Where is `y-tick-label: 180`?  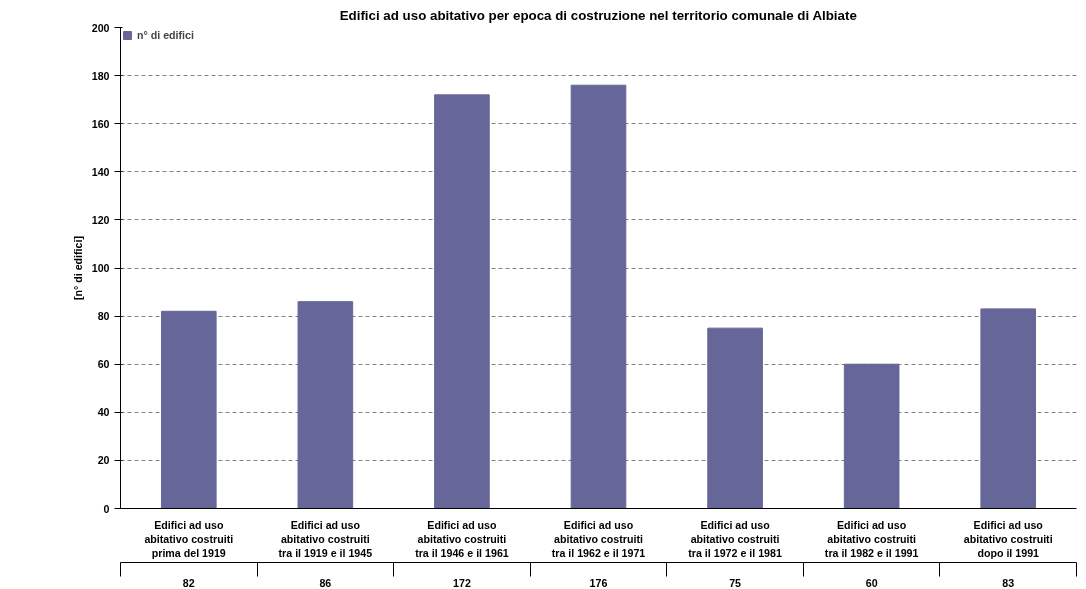
y-tick-label: 180 is located at coordinates (100, 75).